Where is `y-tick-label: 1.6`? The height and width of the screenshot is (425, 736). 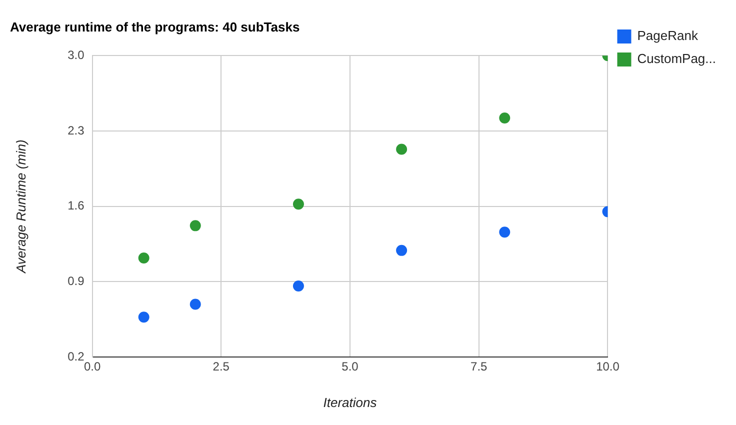 y-tick-label: 1.6 is located at coordinates (76, 205).